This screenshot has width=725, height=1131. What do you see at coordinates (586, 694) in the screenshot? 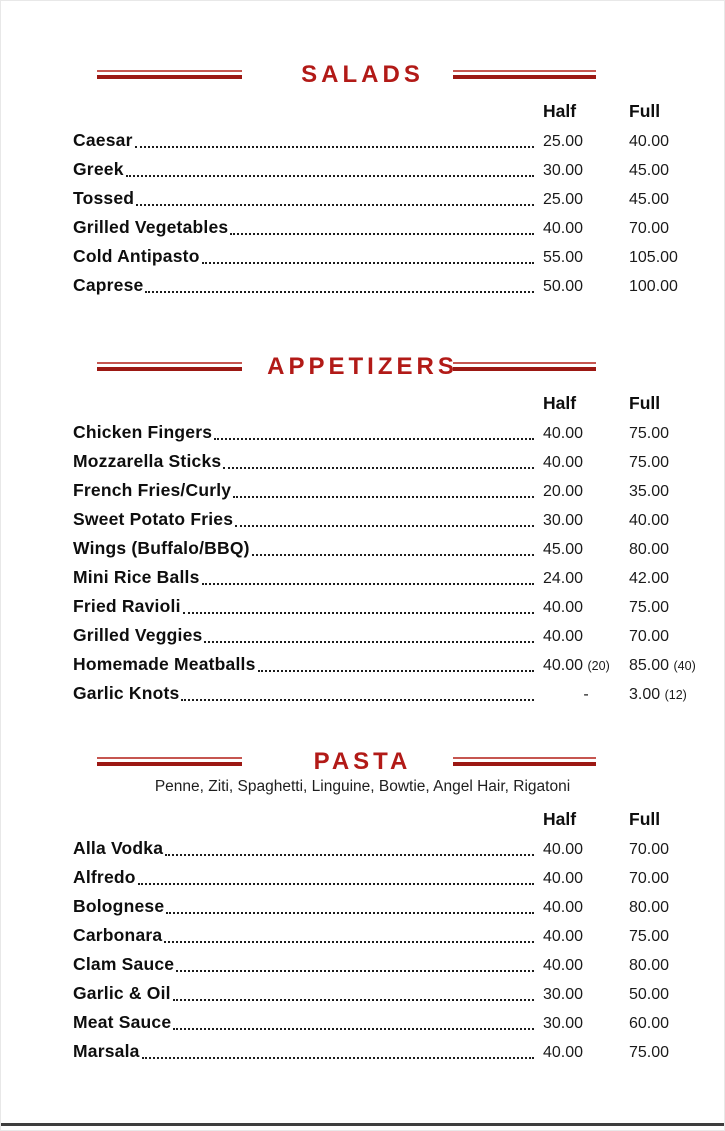
I see `half-price-value: -` at bounding box center [586, 694].